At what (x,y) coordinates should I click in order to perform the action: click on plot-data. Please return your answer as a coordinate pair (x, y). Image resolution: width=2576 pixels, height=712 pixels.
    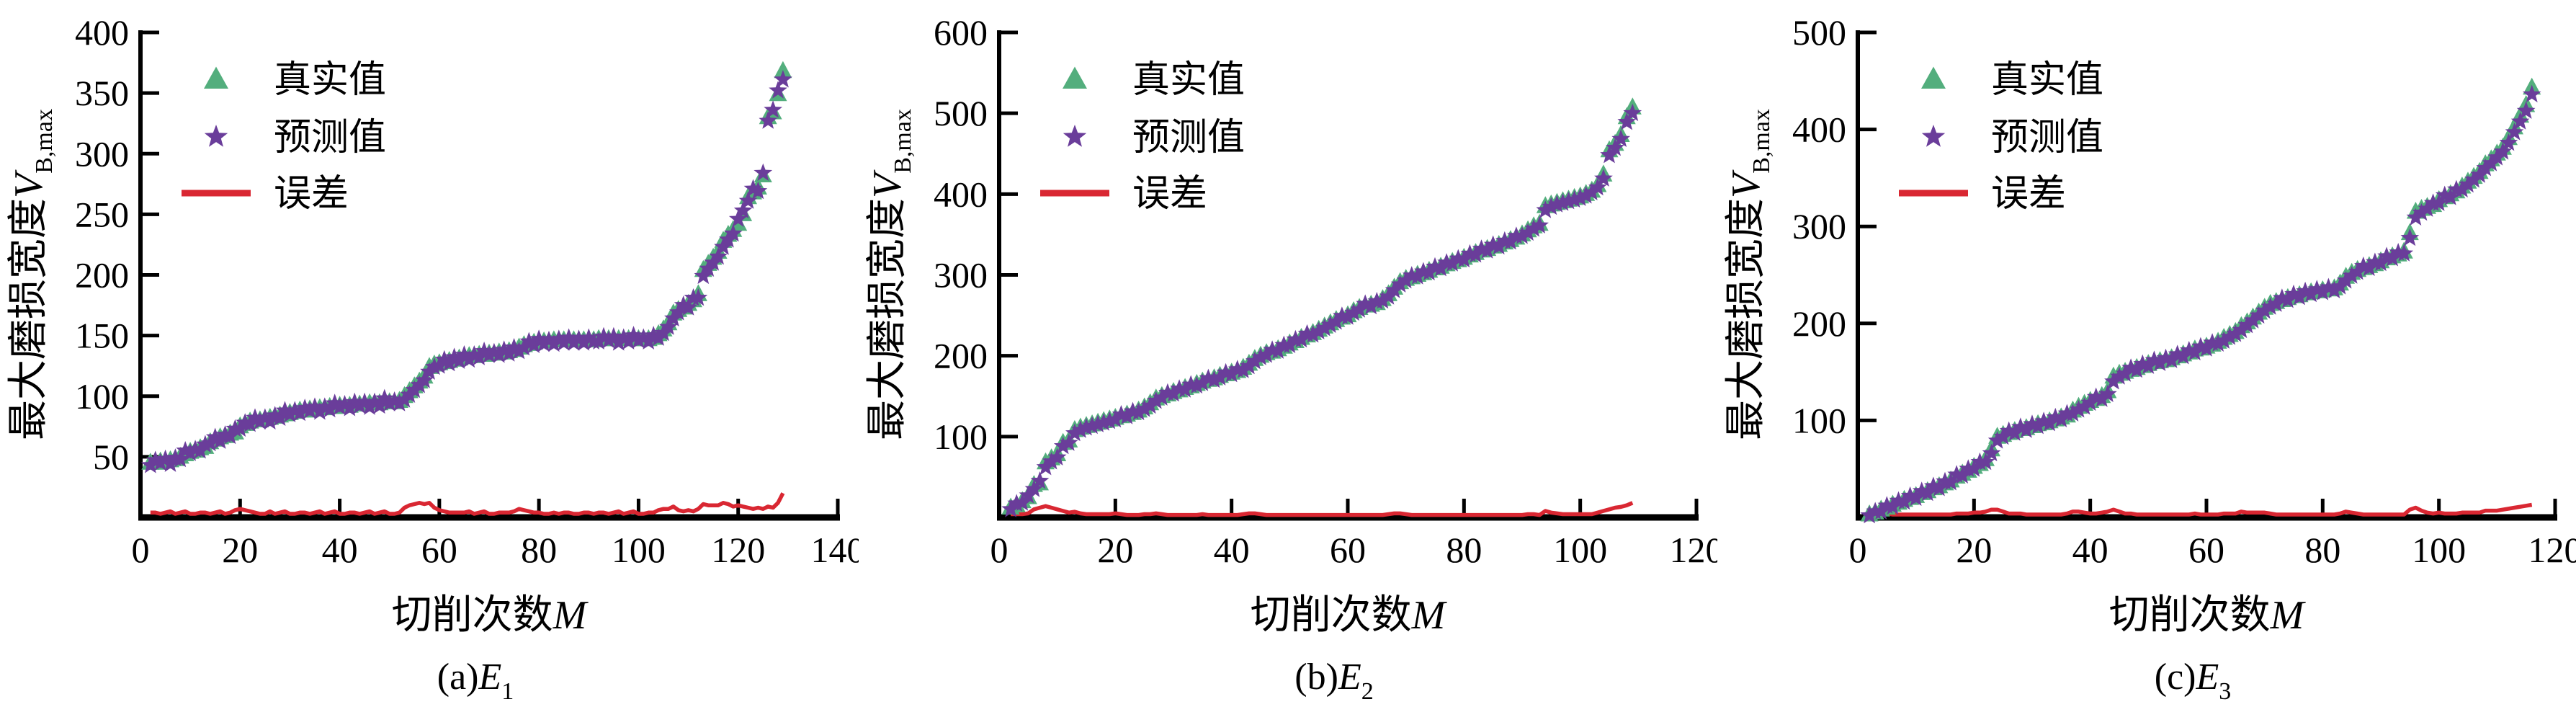
    Looking at the image, I should click on (1321, 307).